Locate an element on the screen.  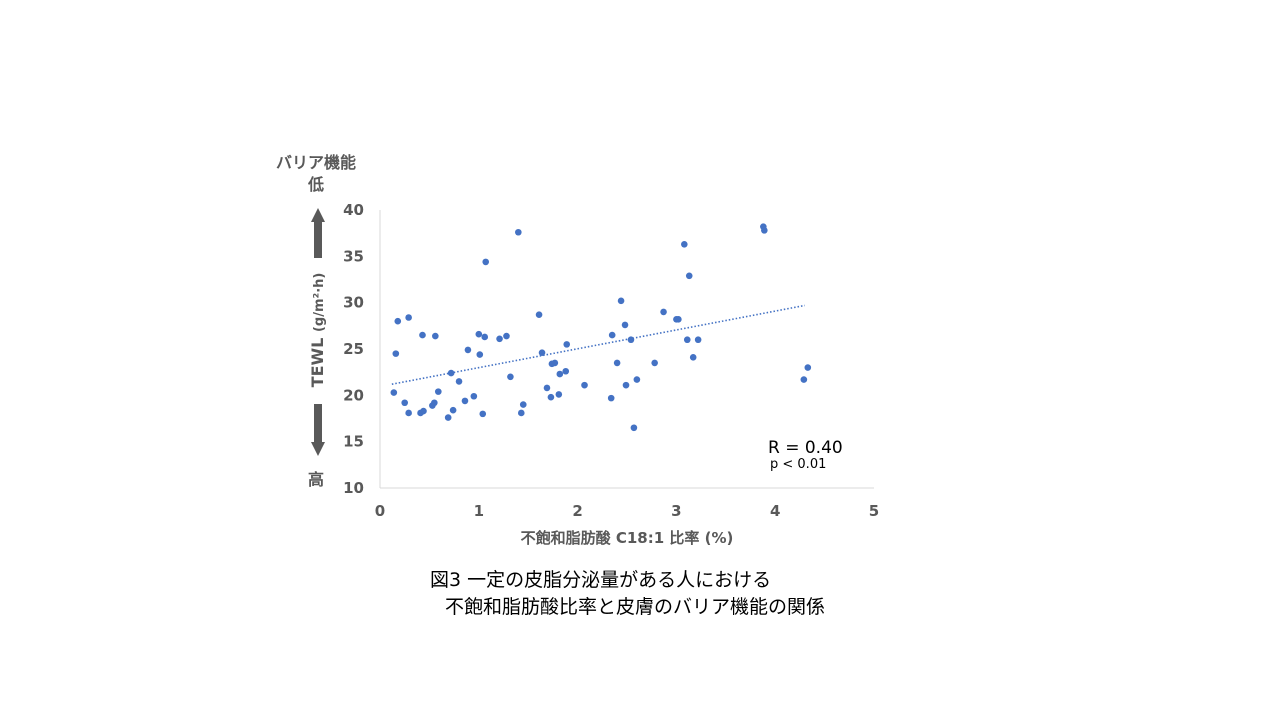
x-tick-labels: 0 1 2 3 4 5 is located at coordinates (627, 511).